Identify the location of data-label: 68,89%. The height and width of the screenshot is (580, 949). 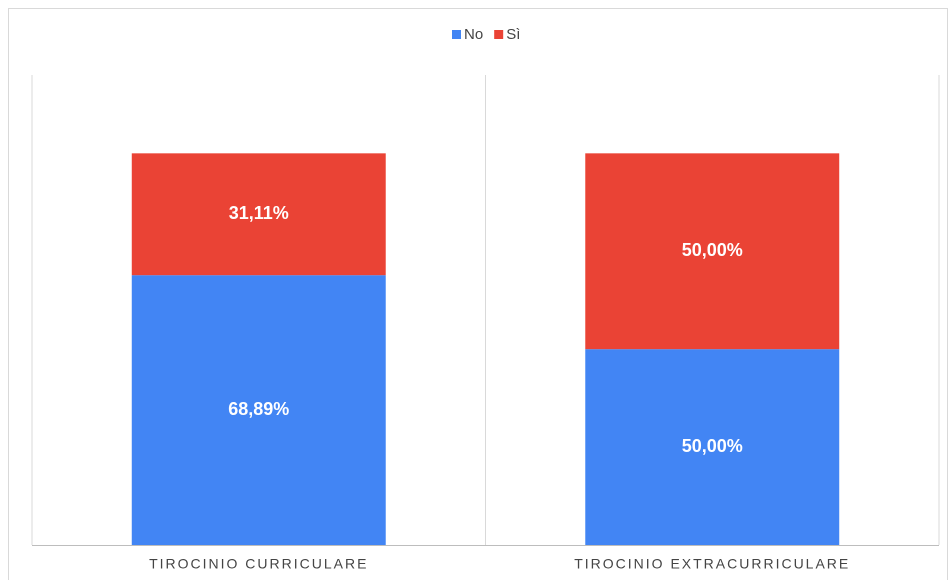
(258, 409).